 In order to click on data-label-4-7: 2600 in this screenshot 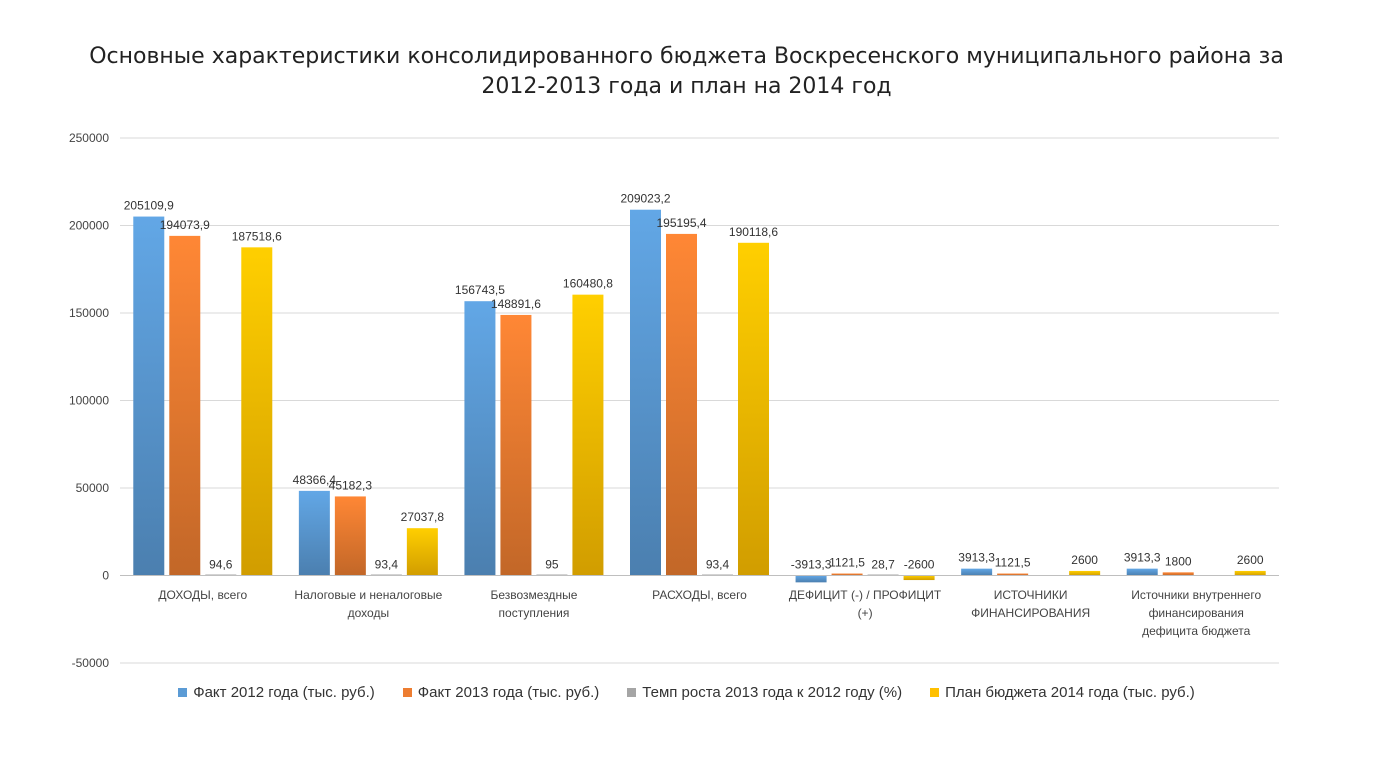, I will do `click(1250, 560)`.